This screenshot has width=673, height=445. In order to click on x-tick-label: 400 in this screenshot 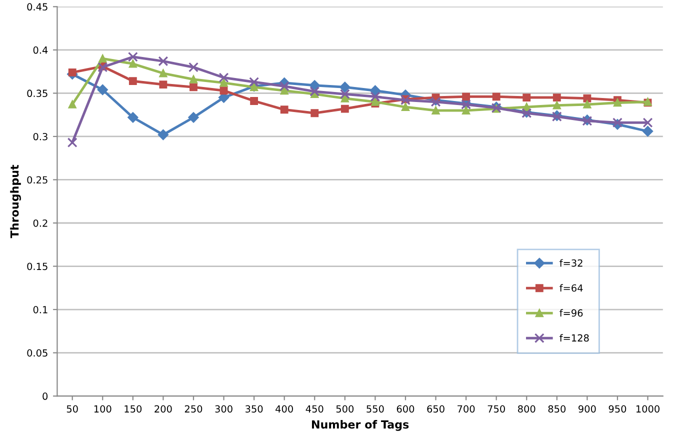, I will do `click(284, 409)`.